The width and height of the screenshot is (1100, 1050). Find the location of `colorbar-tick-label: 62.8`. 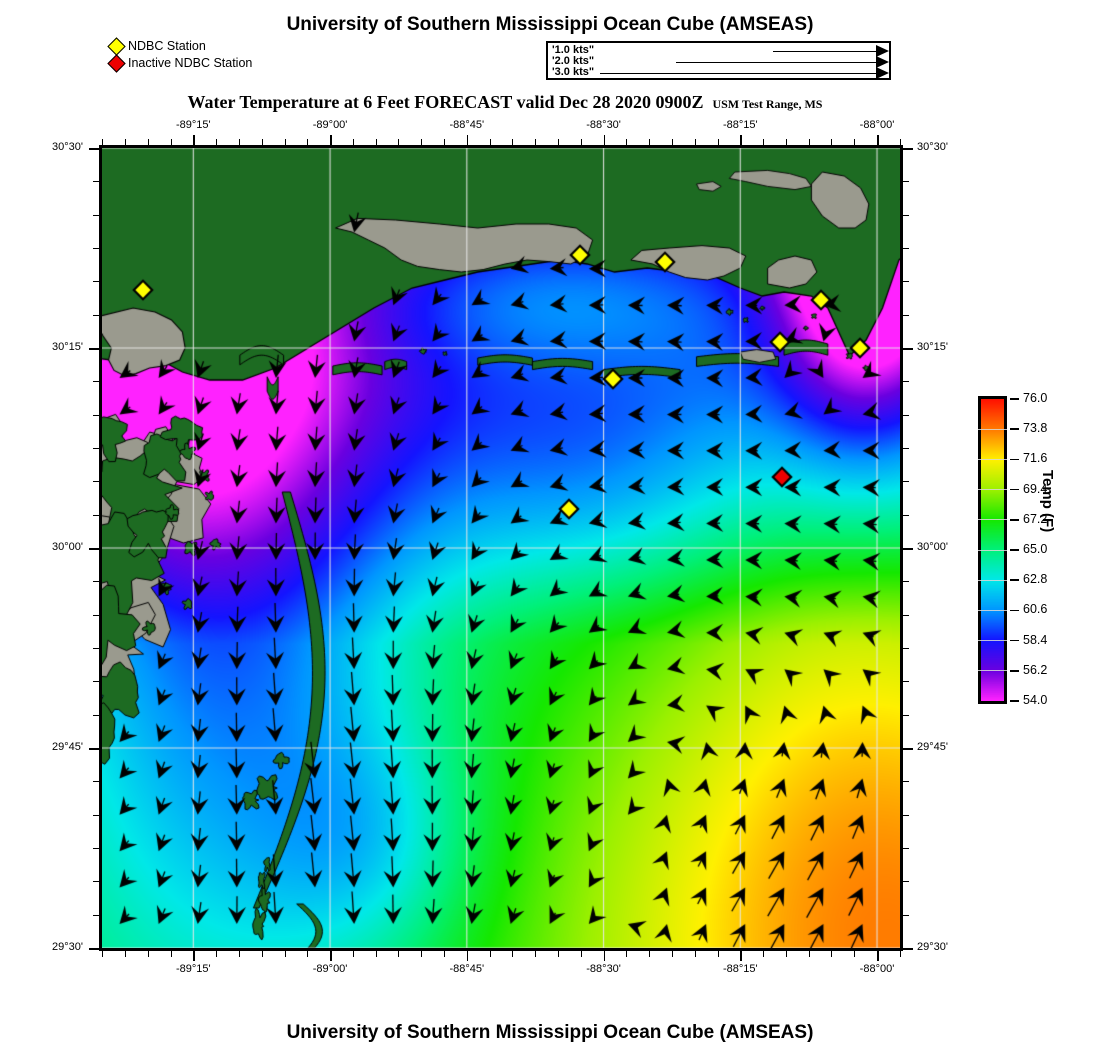

colorbar-tick-label: 62.8 is located at coordinates (1035, 579).